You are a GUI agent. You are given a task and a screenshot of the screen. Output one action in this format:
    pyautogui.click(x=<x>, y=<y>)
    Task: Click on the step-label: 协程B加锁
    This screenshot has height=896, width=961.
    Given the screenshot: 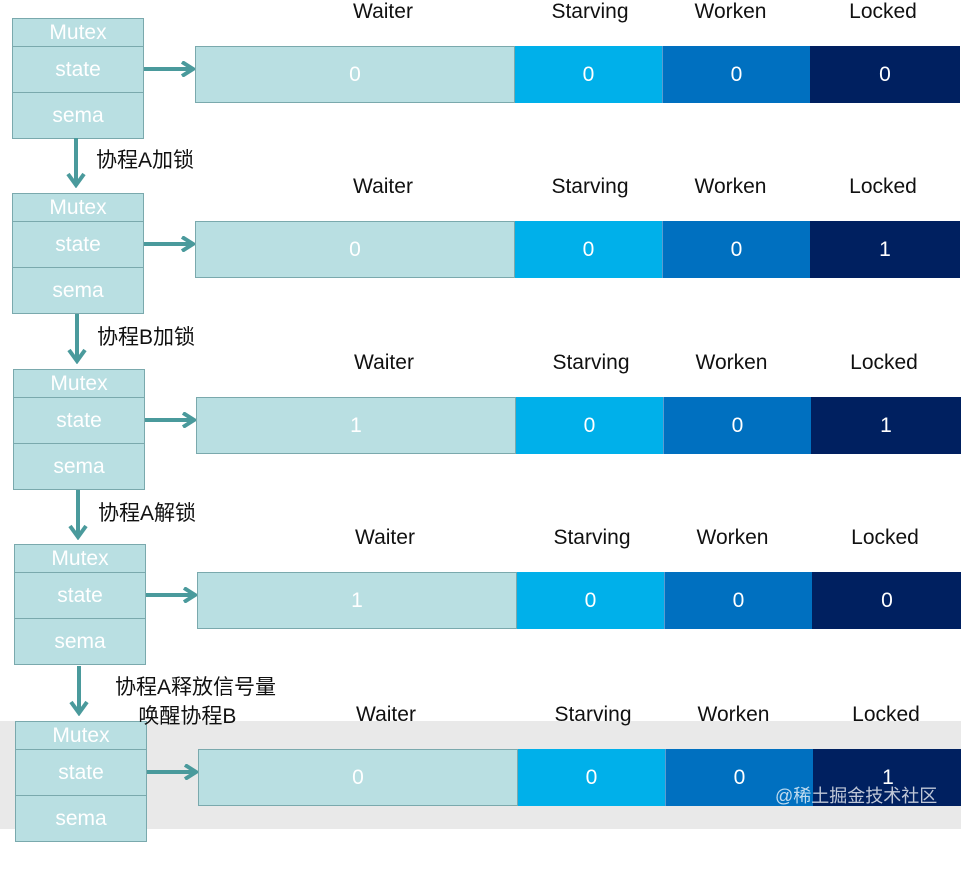 What is the action you would take?
    pyautogui.click(x=146, y=337)
    